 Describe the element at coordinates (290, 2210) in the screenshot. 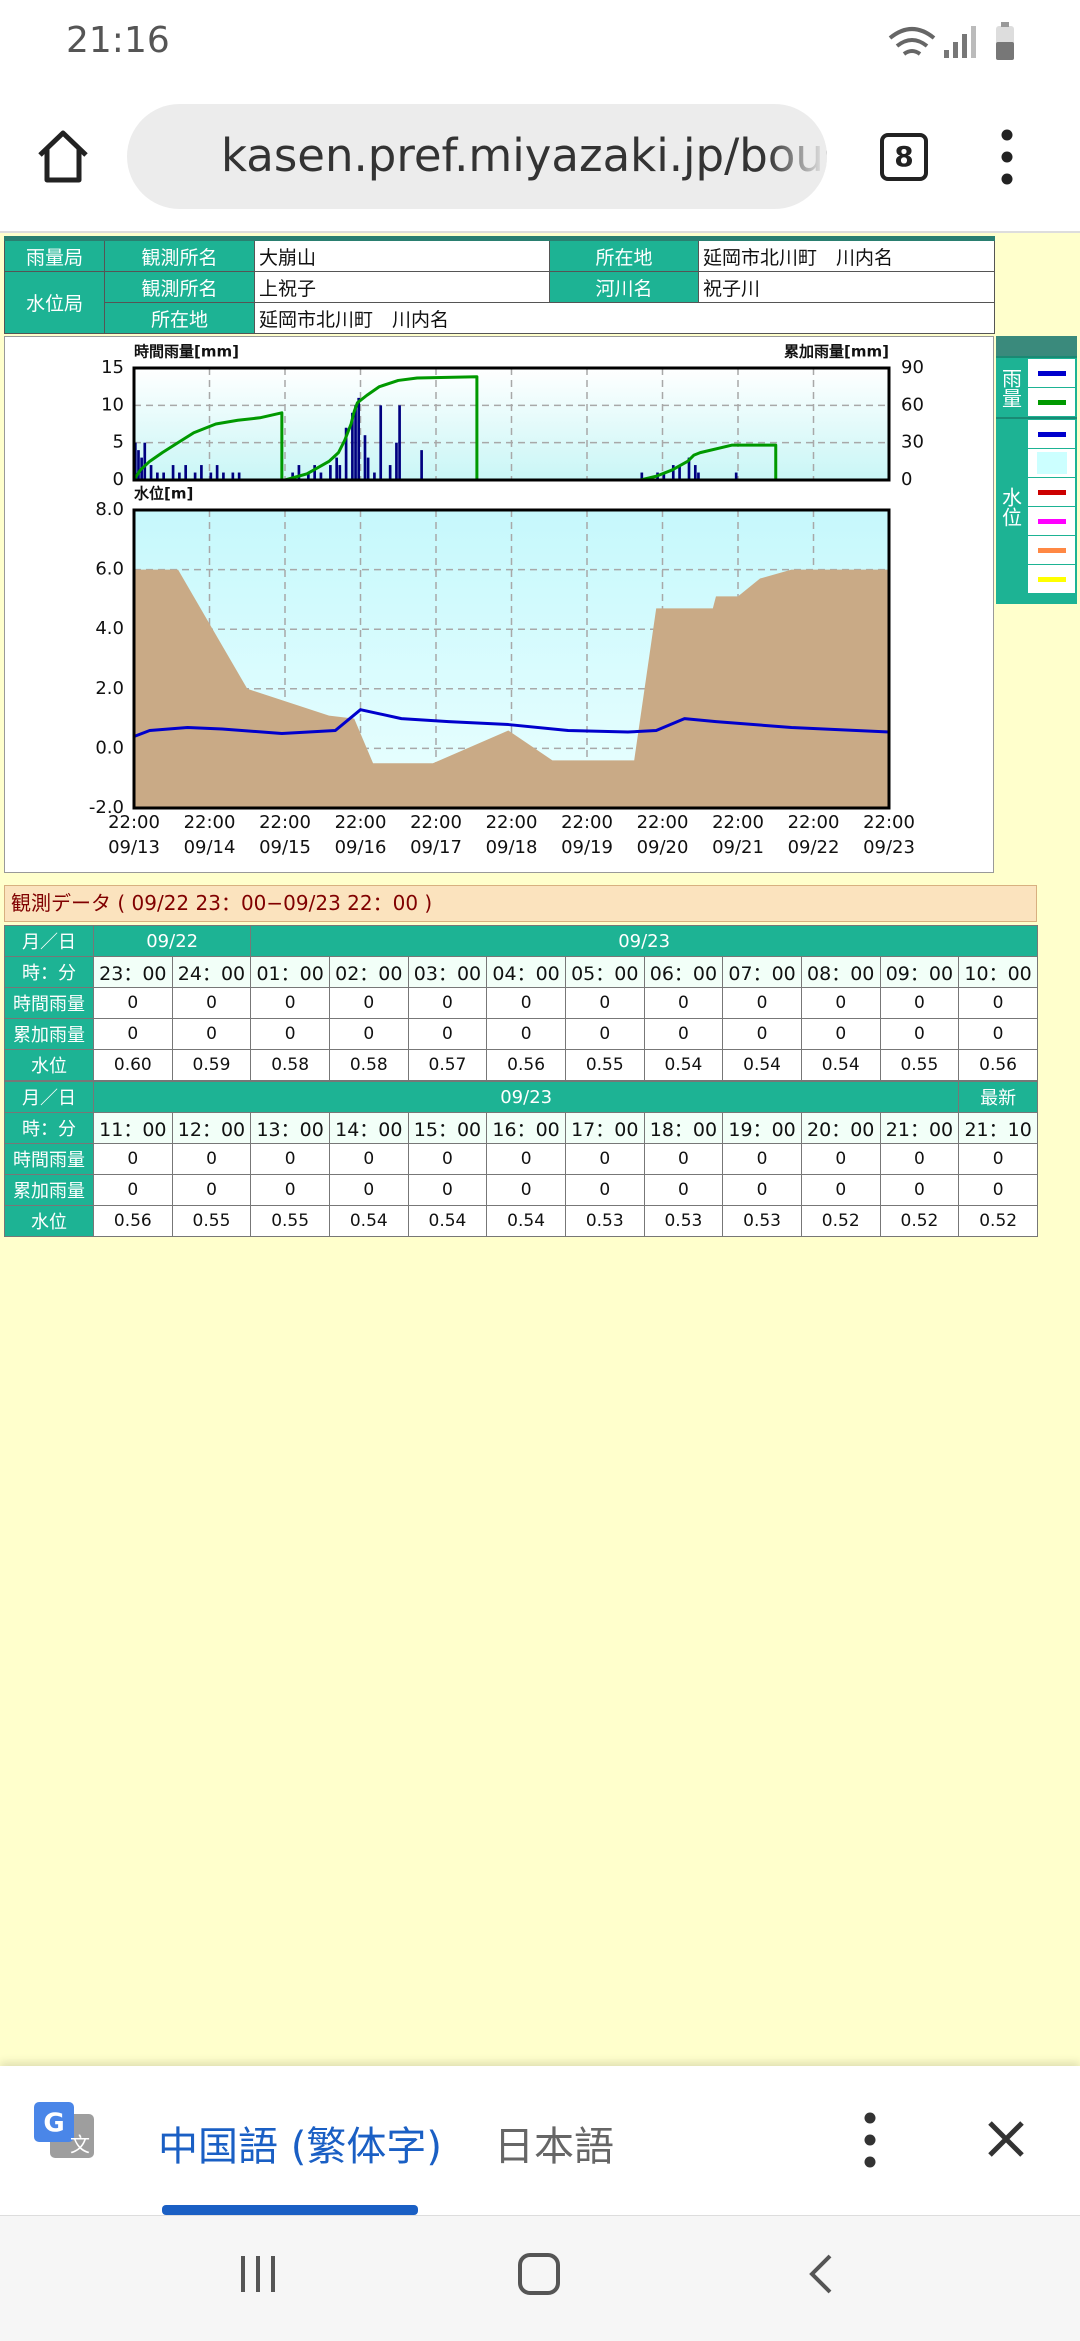

I see `selected-underline` at that location.